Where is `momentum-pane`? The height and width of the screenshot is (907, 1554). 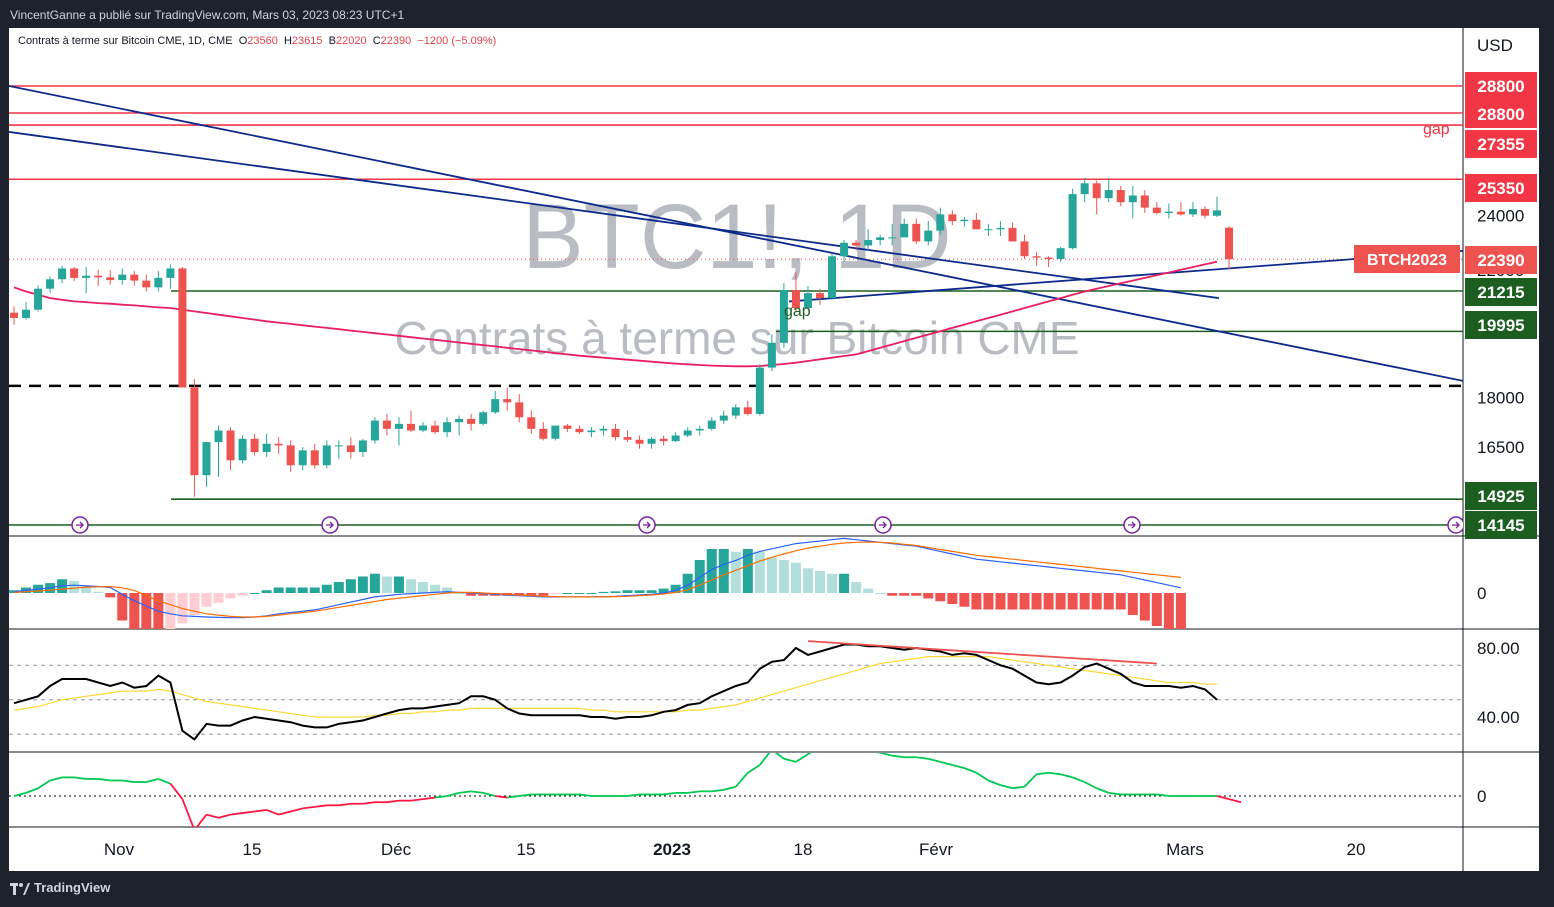
momentum-pane is located at coordinates (736, 788).